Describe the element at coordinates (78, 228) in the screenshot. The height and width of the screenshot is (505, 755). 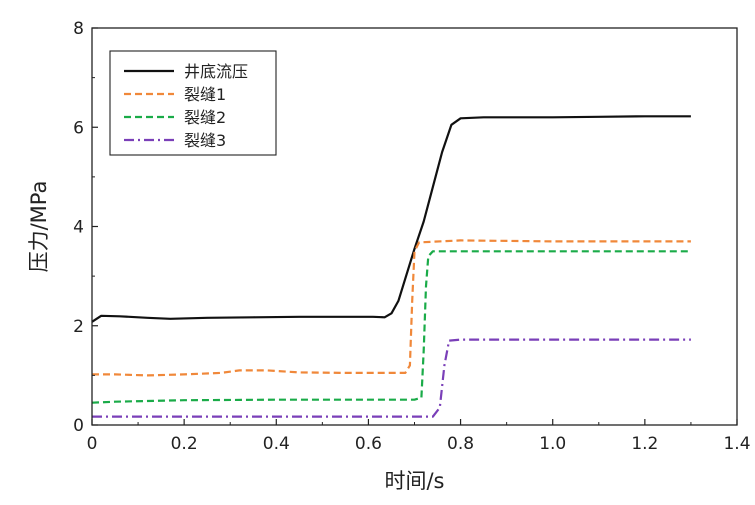
I see `y-tick-label: 4` at that location.